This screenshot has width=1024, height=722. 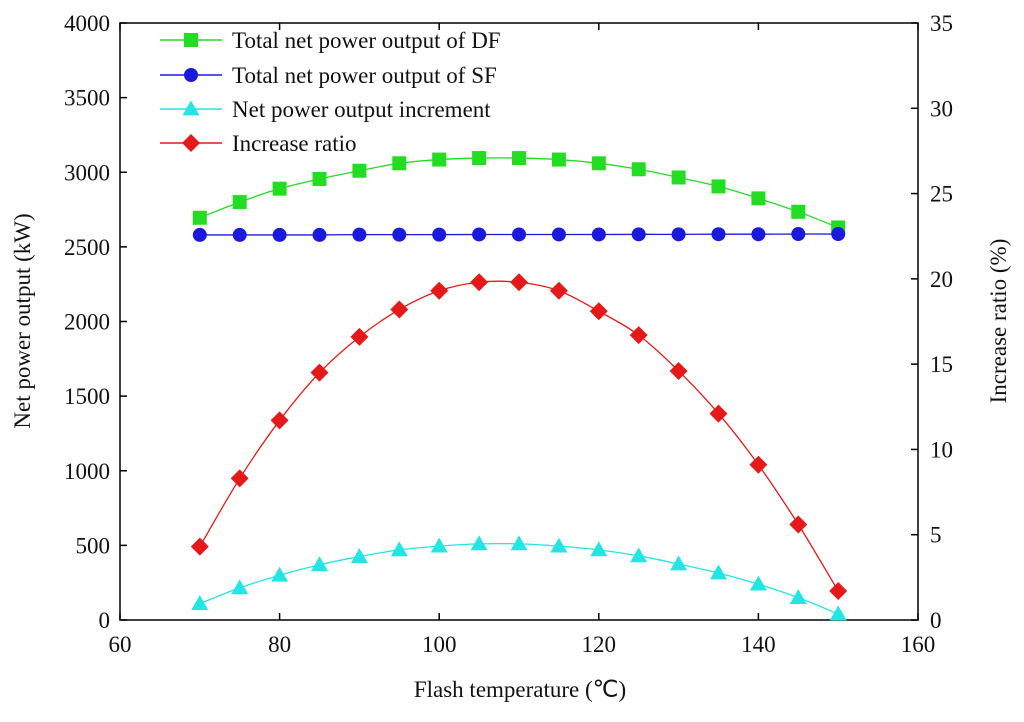 I want to click on y-tick-label: 3000, so click(x=87, y=172).